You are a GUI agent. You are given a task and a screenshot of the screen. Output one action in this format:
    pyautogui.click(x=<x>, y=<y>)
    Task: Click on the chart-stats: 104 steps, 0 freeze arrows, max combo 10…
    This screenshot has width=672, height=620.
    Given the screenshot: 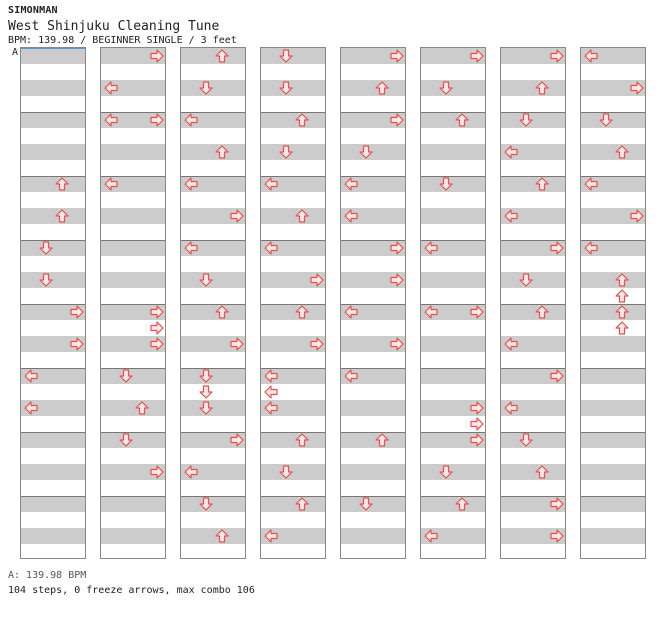 What is the action you would take?
    pyautogui.click(x=131, y=590)
    